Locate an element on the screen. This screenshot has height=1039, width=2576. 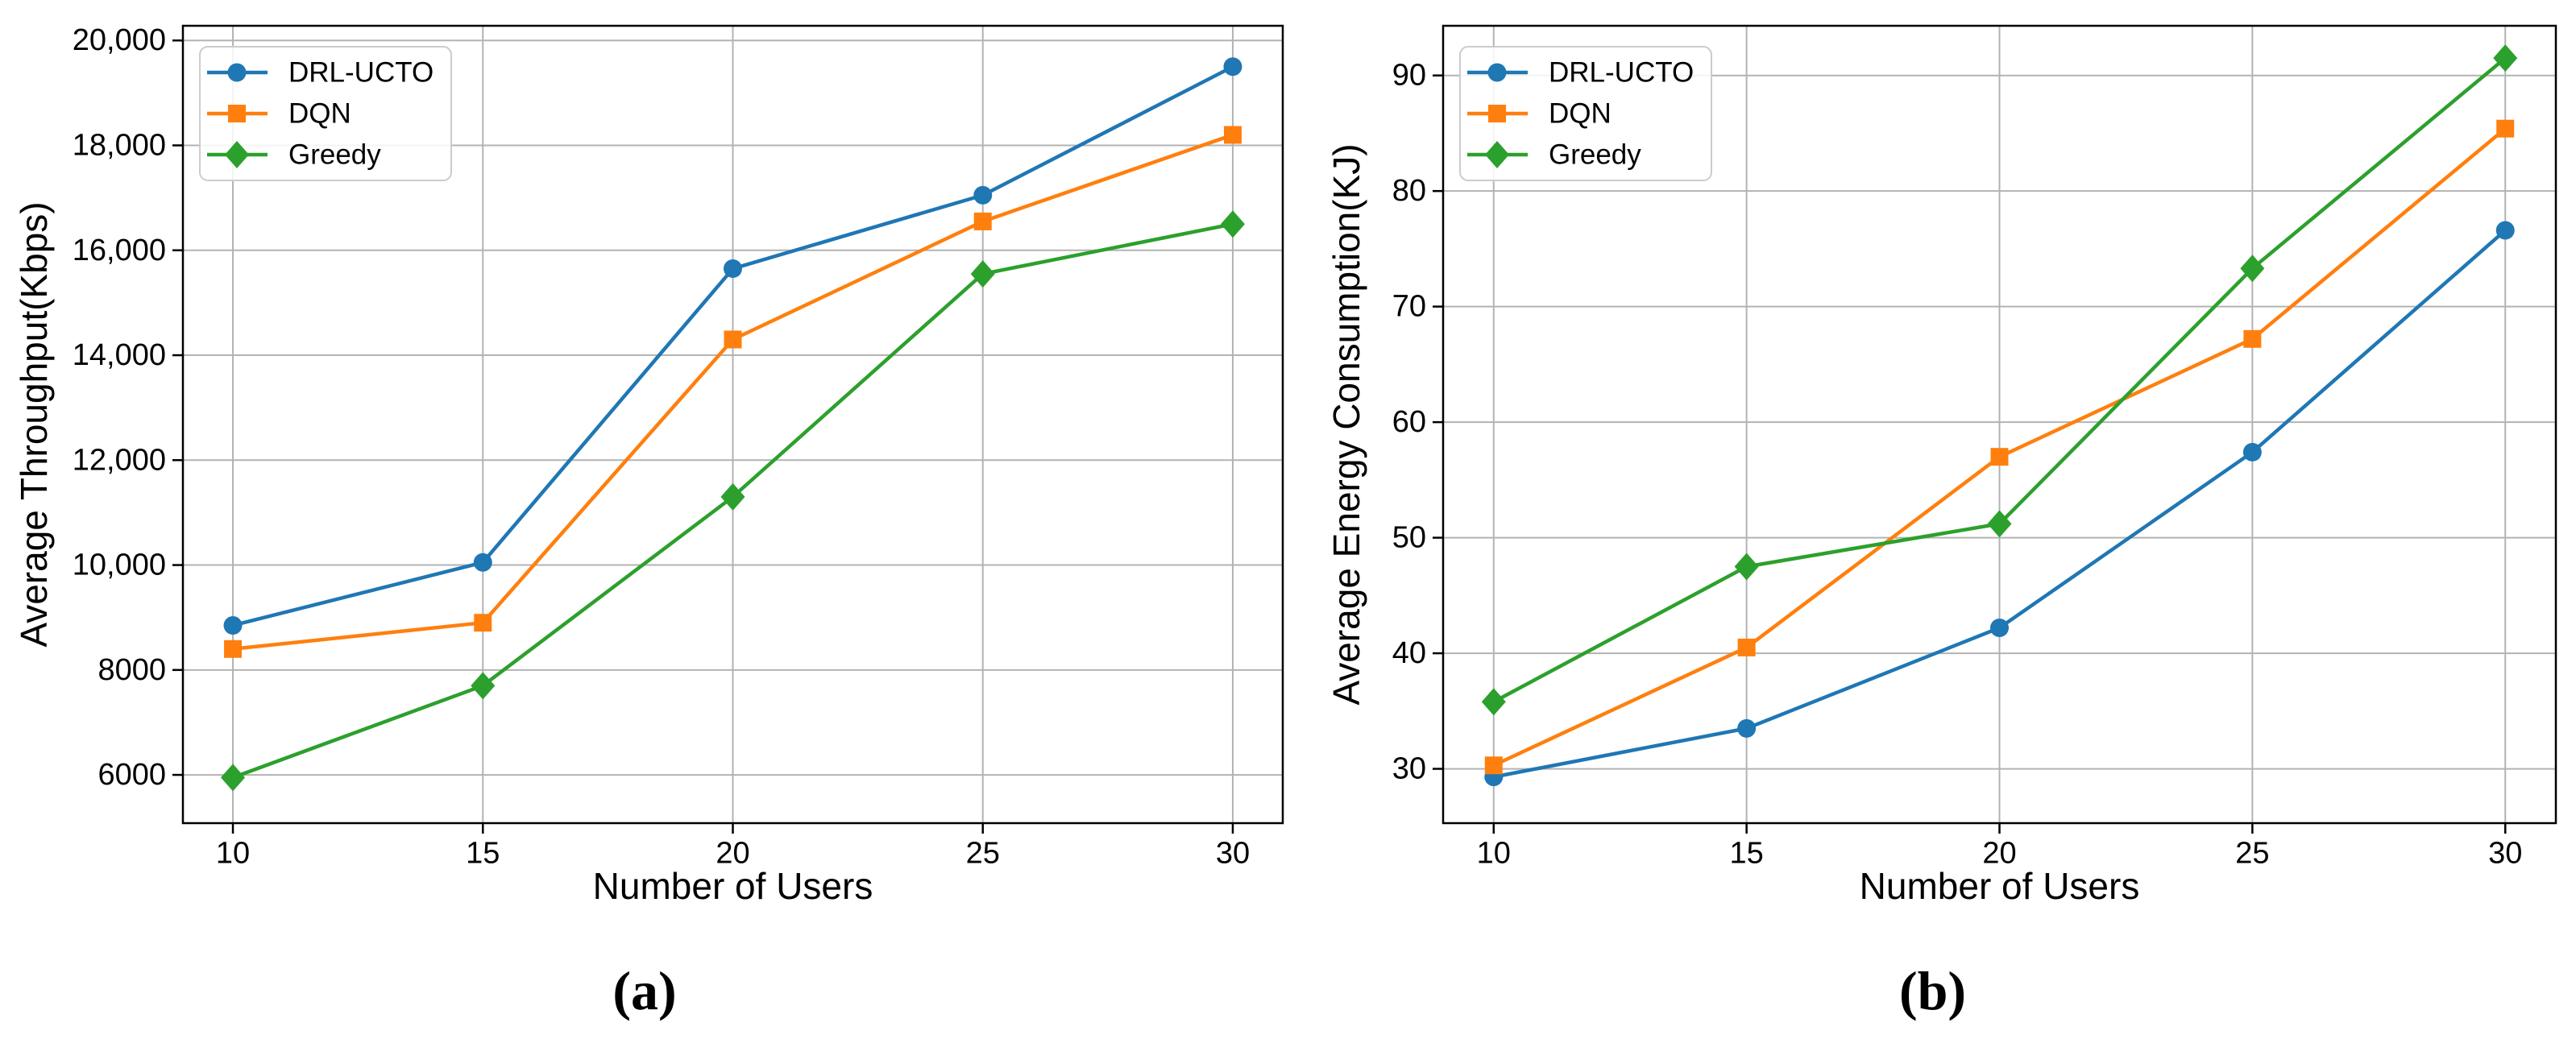
legend-b: DRL-UCTO DQN Greedy is located at coordinates (1585, 113).